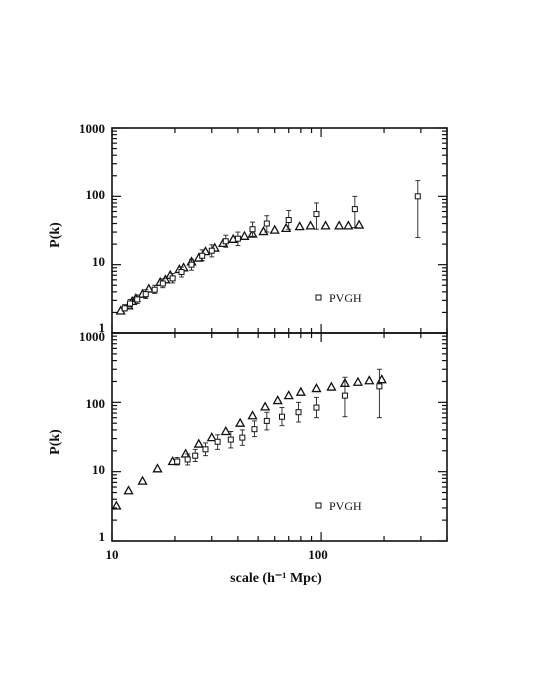 This screenshot has height=679, width=545. I want to click on top-ytick-label: 10, so click(98, 261).